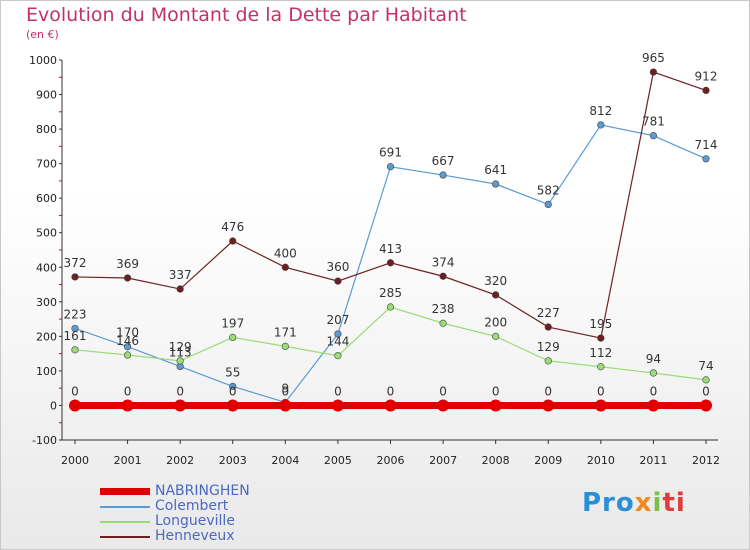  I want to click on data-label: 112, so click(600, 353).